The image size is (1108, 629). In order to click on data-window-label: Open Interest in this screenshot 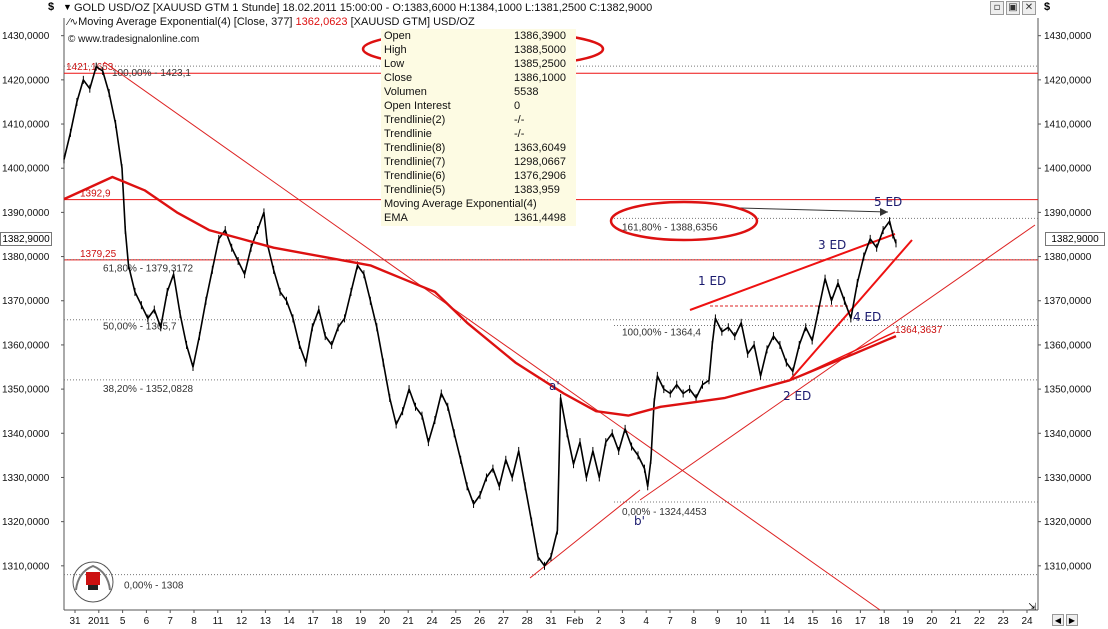, I will do `click(417, 106)`.